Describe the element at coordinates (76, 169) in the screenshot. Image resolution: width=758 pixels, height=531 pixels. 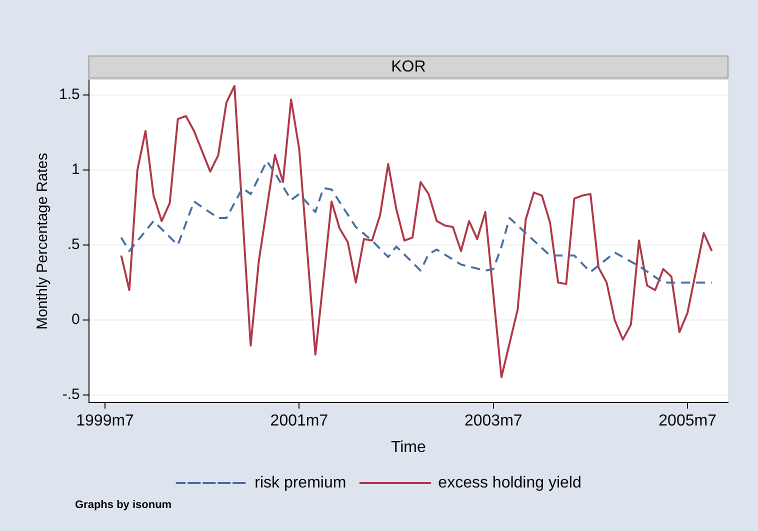
I see `y-tick-label: 1` at that location.